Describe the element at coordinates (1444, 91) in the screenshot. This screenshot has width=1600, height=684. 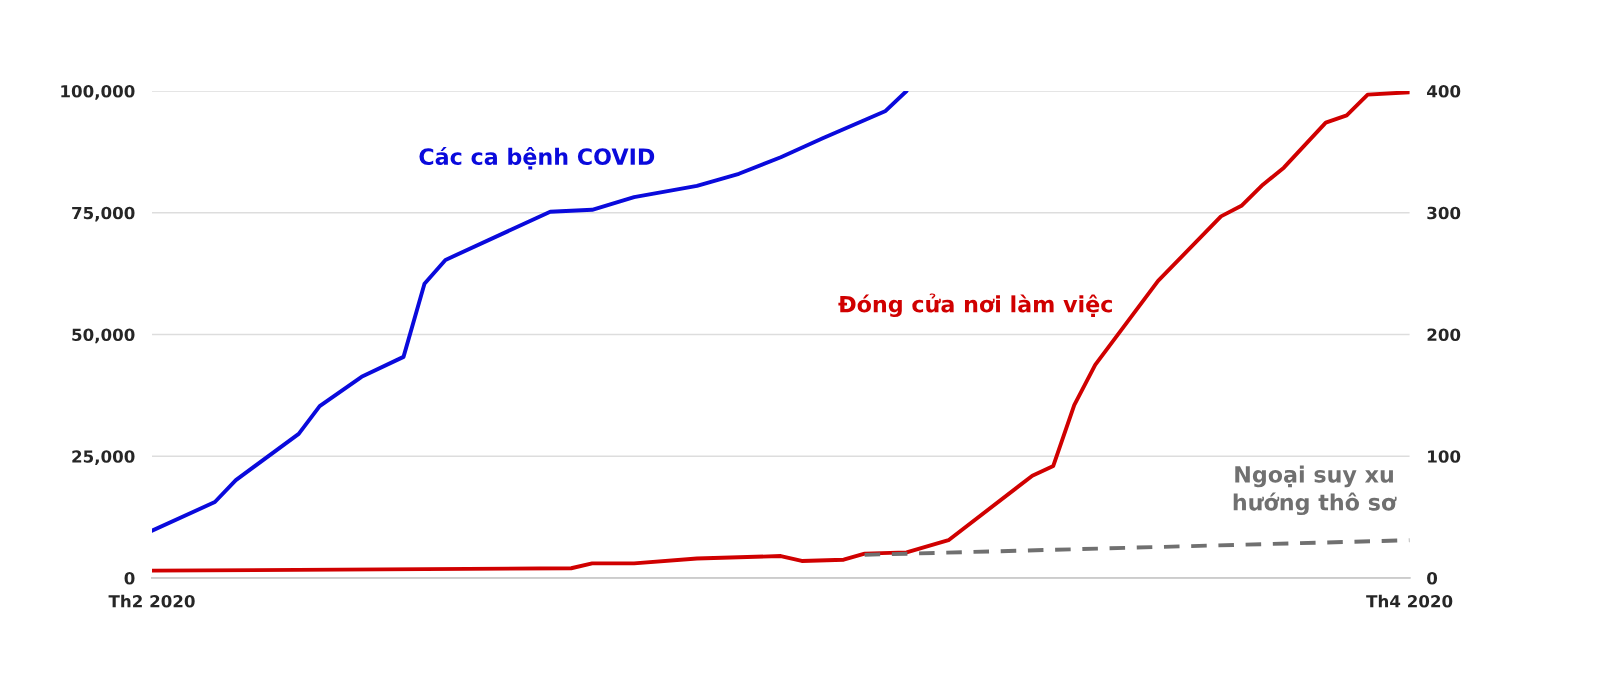
I see `y2-tick-label: 400` at that location.